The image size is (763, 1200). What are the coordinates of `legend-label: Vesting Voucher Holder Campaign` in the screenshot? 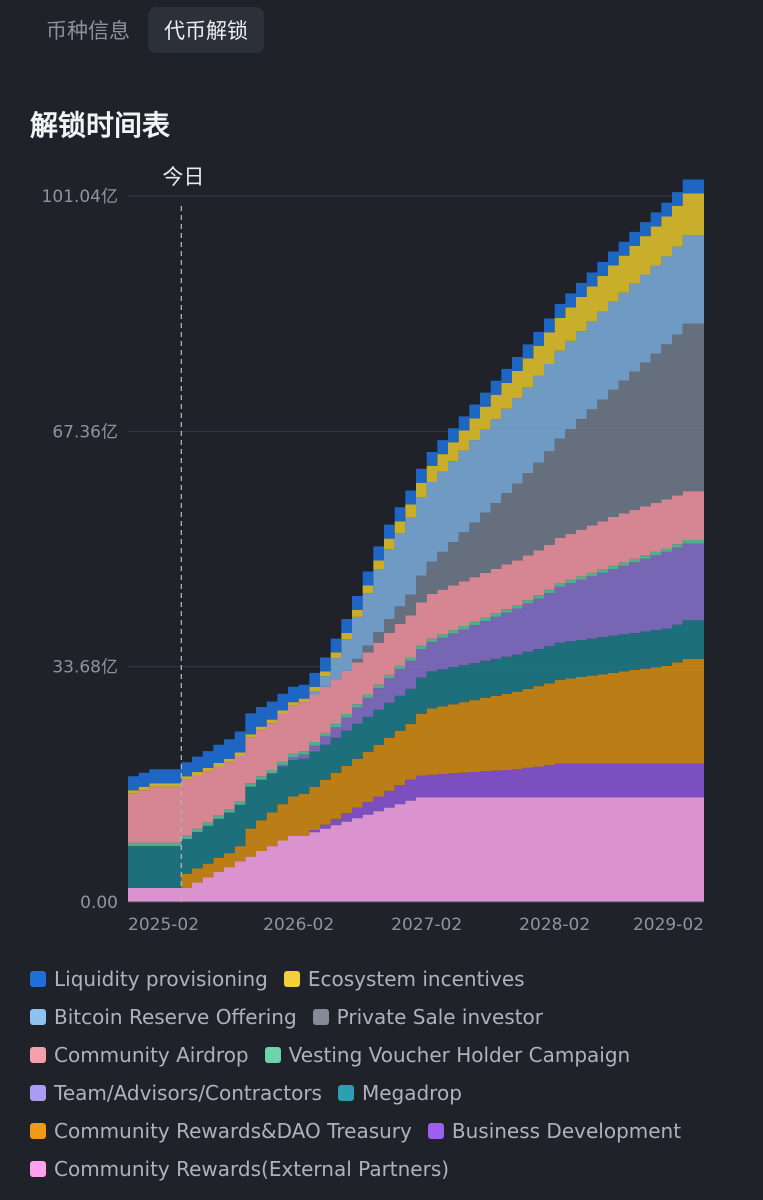 It's located at (459, 1055).